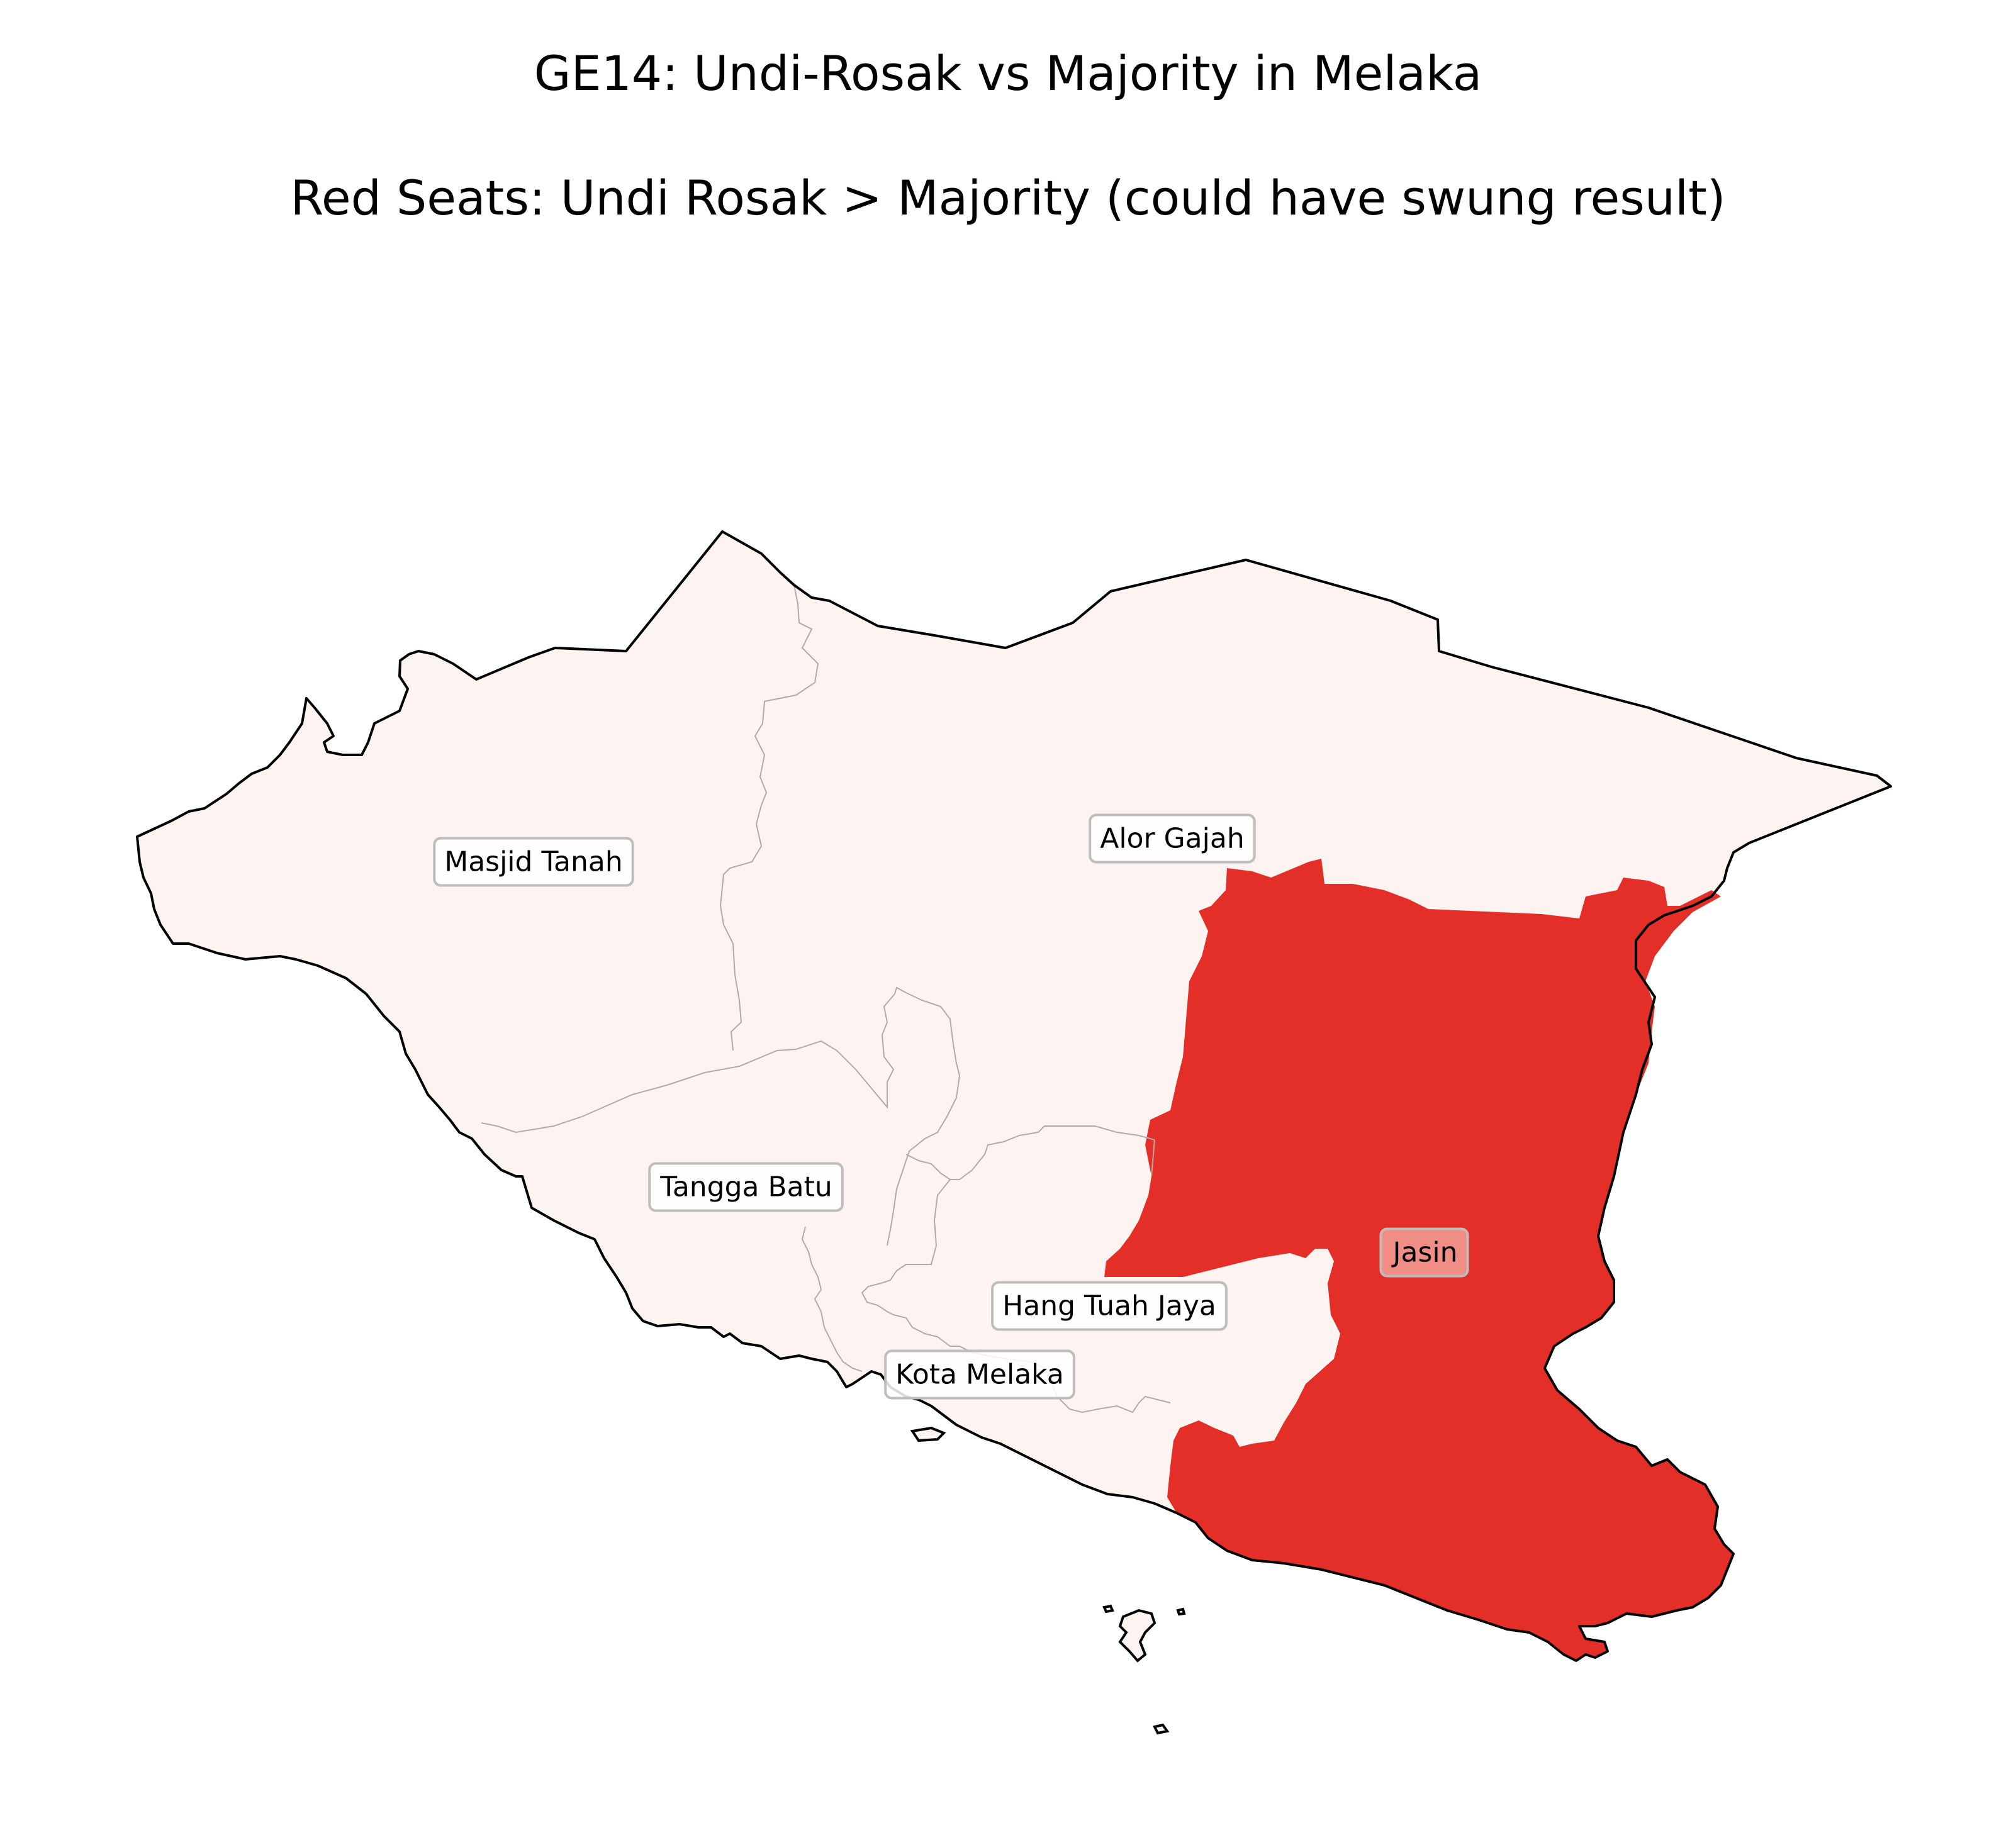 Image resolution: width=2016 pixels, height=1835 pixels. What do you see at coordinates (769, 818) in the screenshot?
I see `boundary-masjid-tanah-alor-gajah` at bounding box center [769, 818].